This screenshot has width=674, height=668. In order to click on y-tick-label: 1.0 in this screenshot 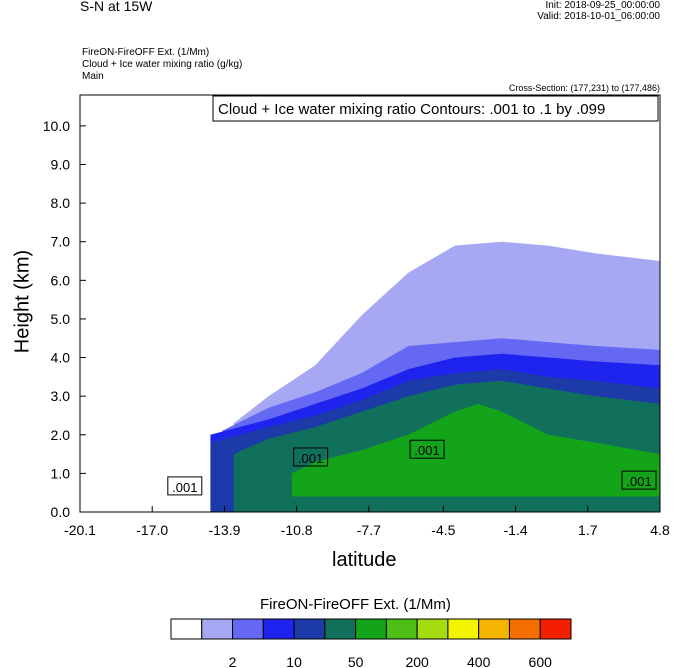, I will do `click(61, 473)`.